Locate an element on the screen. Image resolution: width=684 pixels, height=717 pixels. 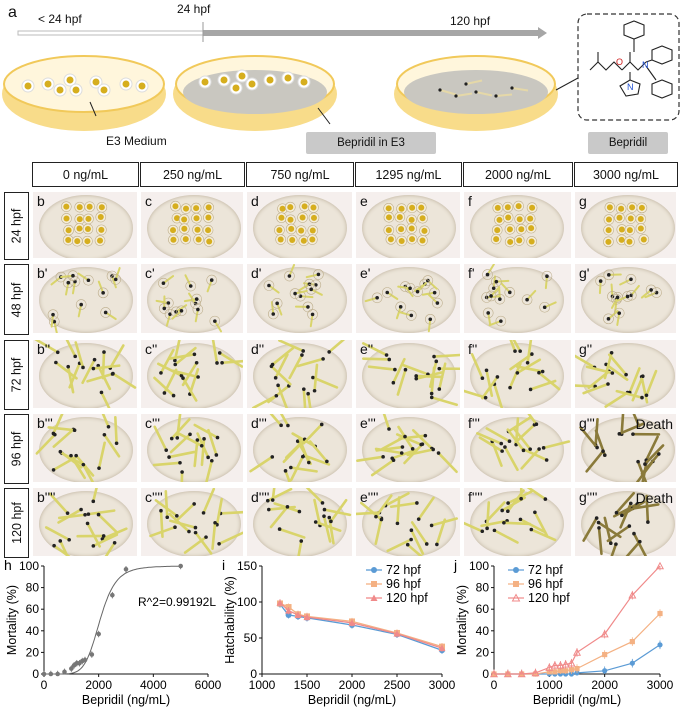
series-line is located at coordinates (361, 627).